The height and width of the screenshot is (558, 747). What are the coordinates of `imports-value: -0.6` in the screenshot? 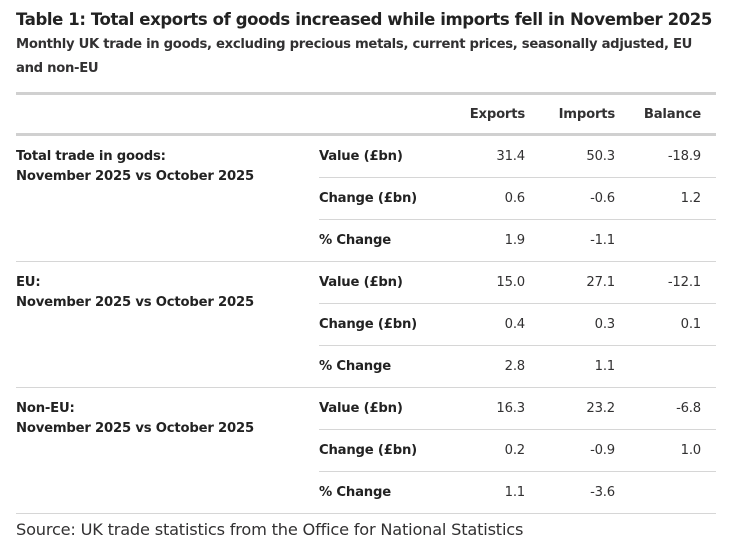 It's located at (570, 198).